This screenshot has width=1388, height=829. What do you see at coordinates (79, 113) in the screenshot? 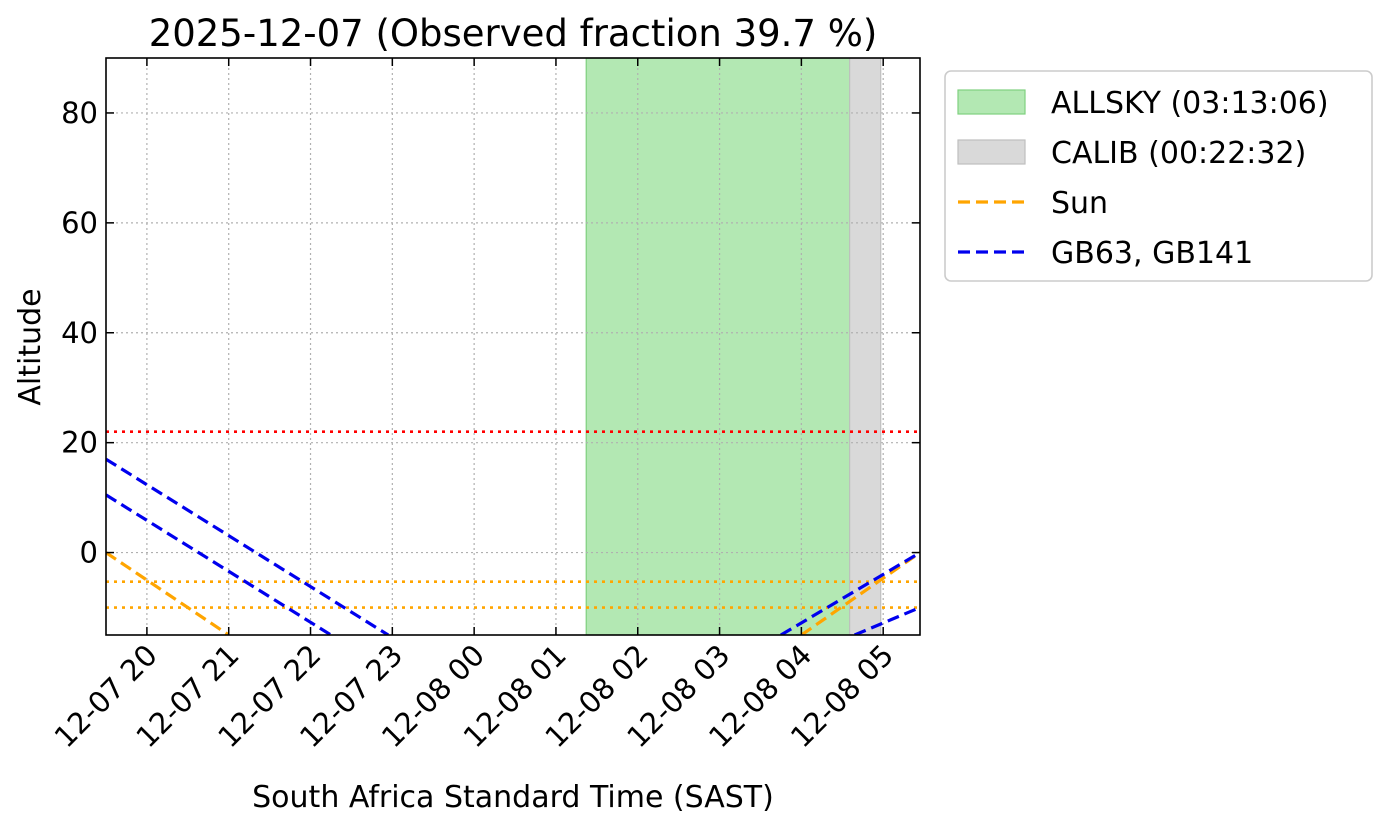
I see `y-tick-label-4: 80` at bounding box center [79, 113].